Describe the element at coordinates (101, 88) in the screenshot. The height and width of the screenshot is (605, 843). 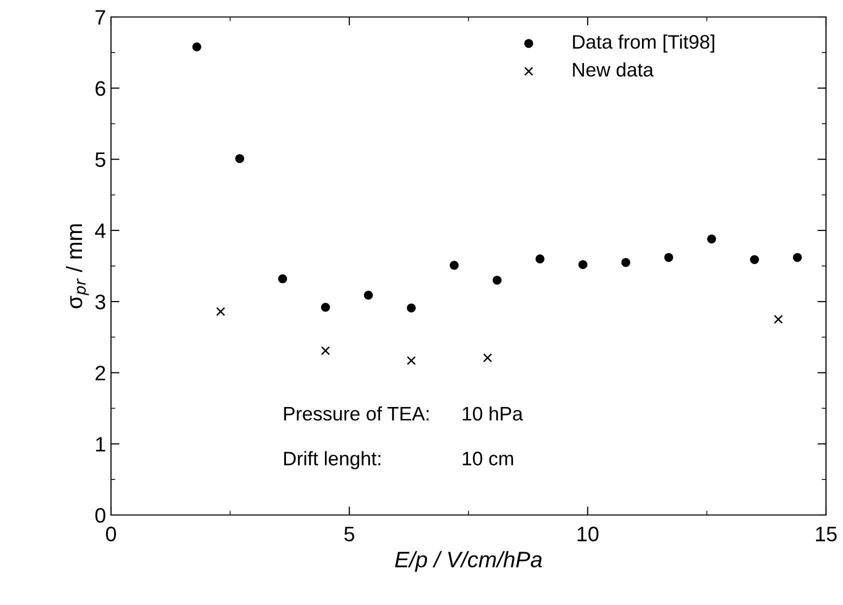
I see `y-tick-label: 6` at that location.